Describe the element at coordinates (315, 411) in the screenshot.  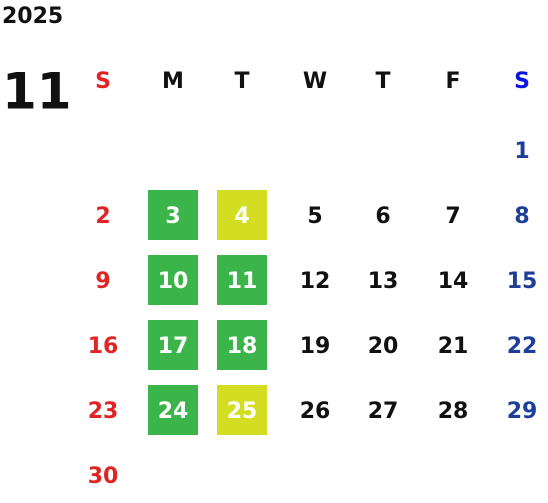
I see `day: 26` at that location.